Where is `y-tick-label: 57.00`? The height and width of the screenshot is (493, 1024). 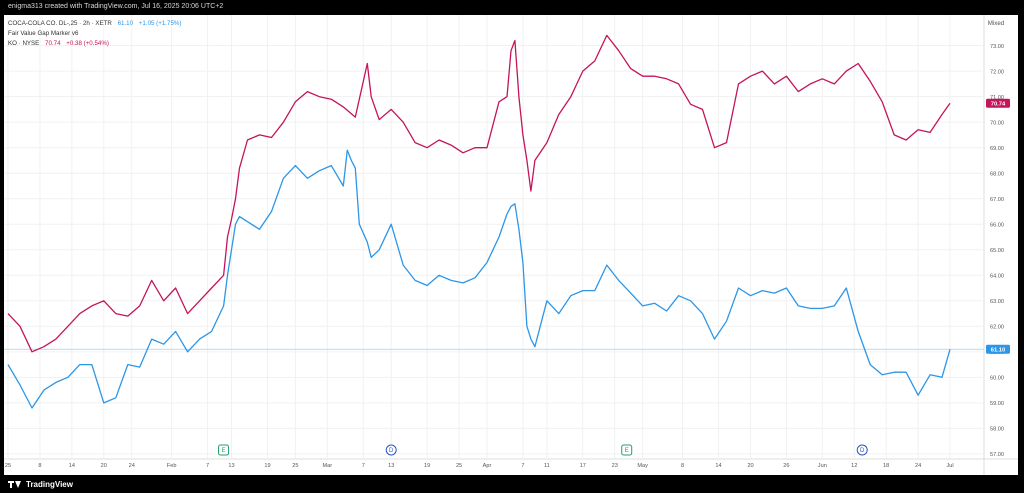
y-tick-label: 57.00 is located at coordinates (997, 455).